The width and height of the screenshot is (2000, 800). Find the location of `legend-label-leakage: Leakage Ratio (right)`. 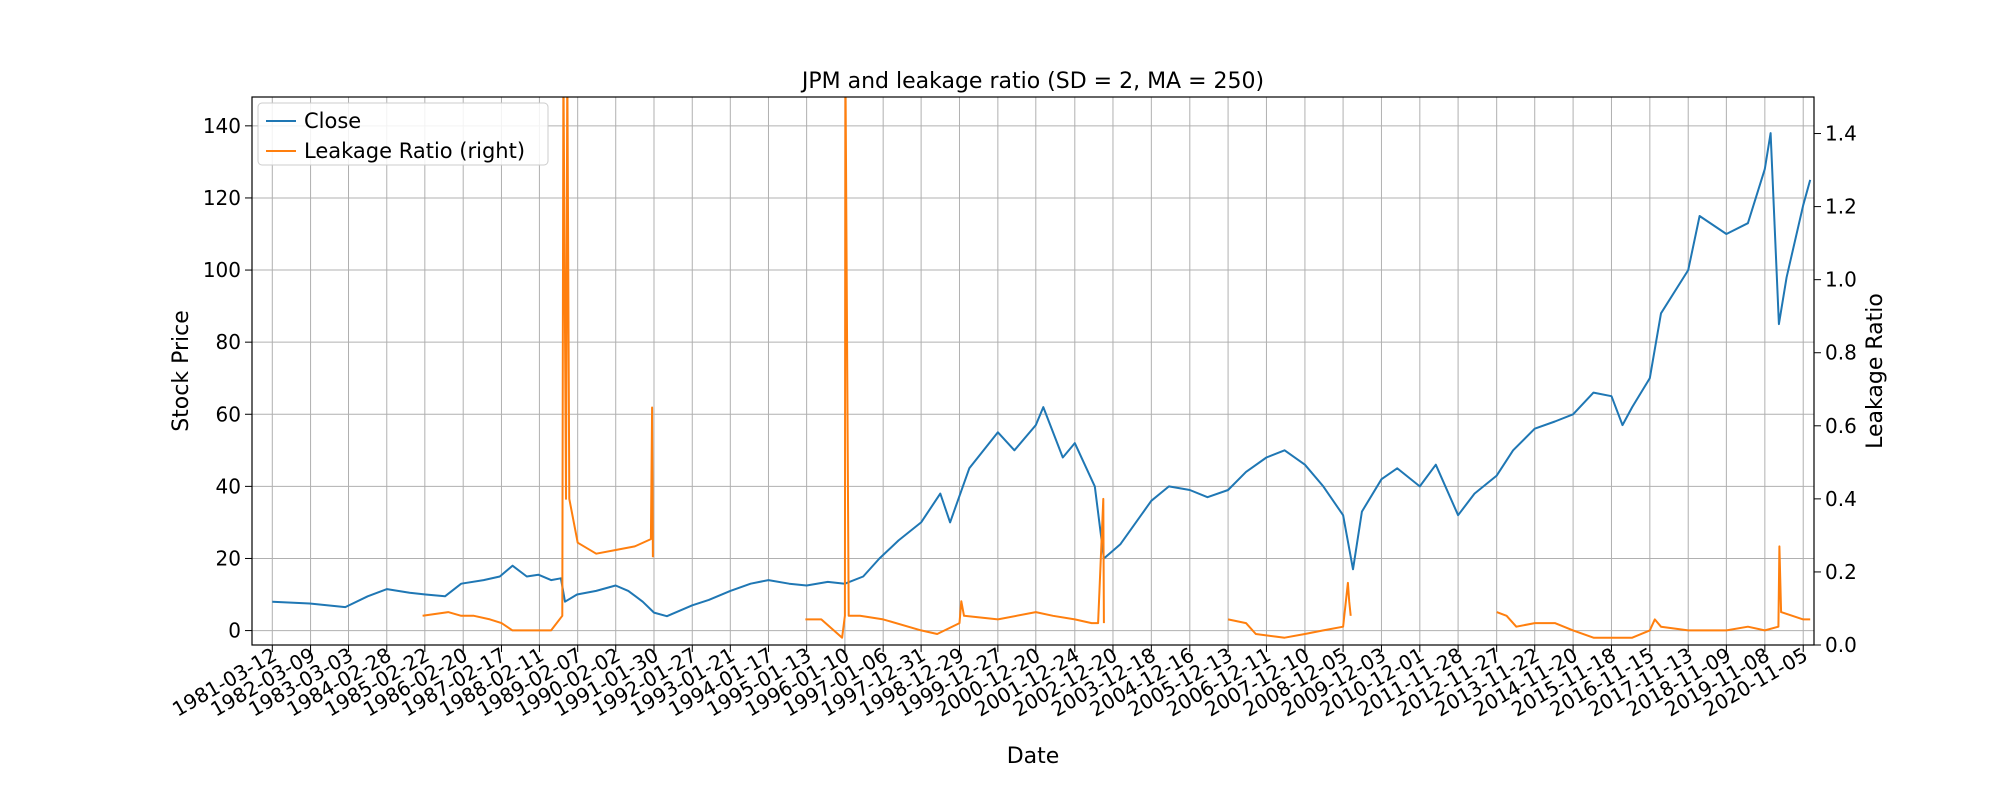

legend-label-leakage: Leakage Ratio (right) is located at coordinates (414, 151).